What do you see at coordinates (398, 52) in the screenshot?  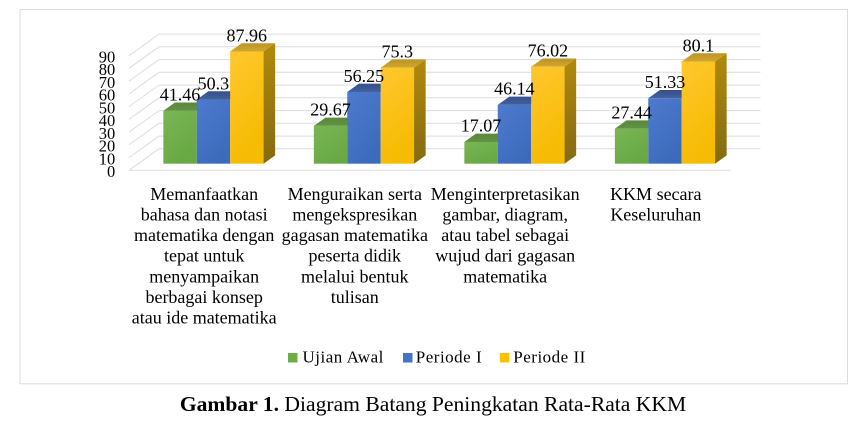 I see `svg-text: 75.3` at bounding box center [398, 52].